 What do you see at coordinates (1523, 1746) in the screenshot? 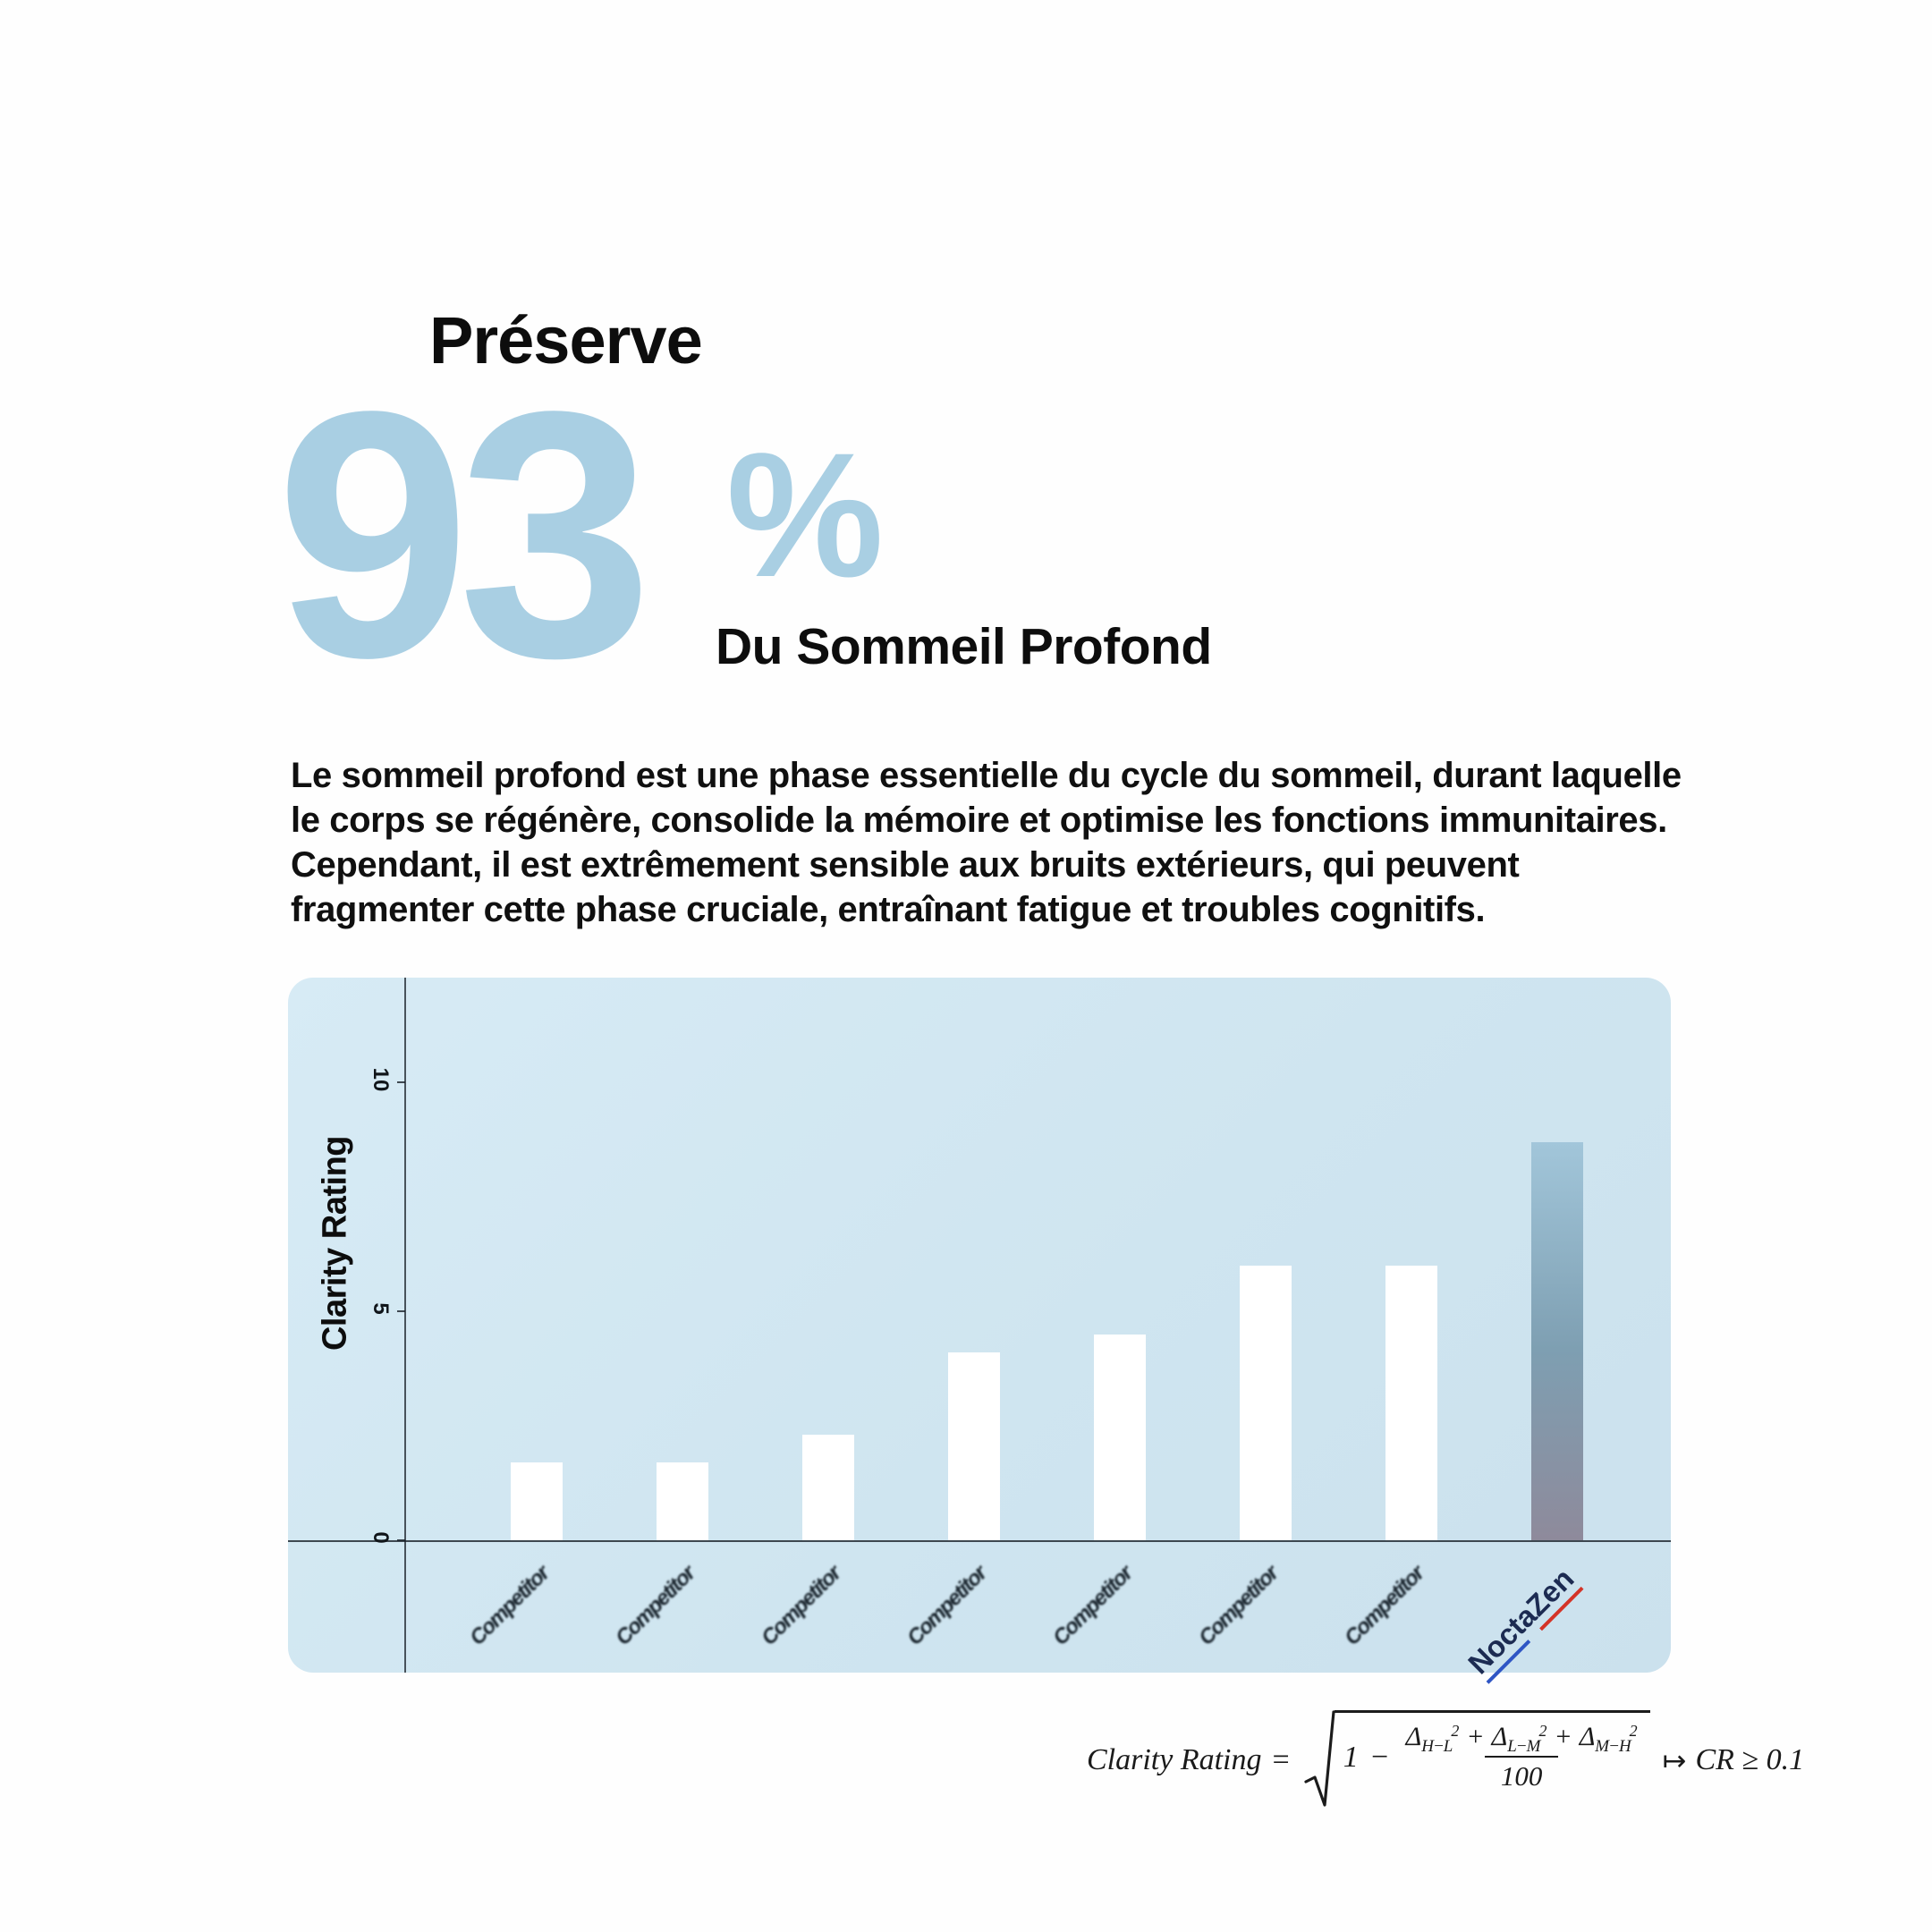
I see `delta-subscript: L−M` at bounding box center [1523, 1746].